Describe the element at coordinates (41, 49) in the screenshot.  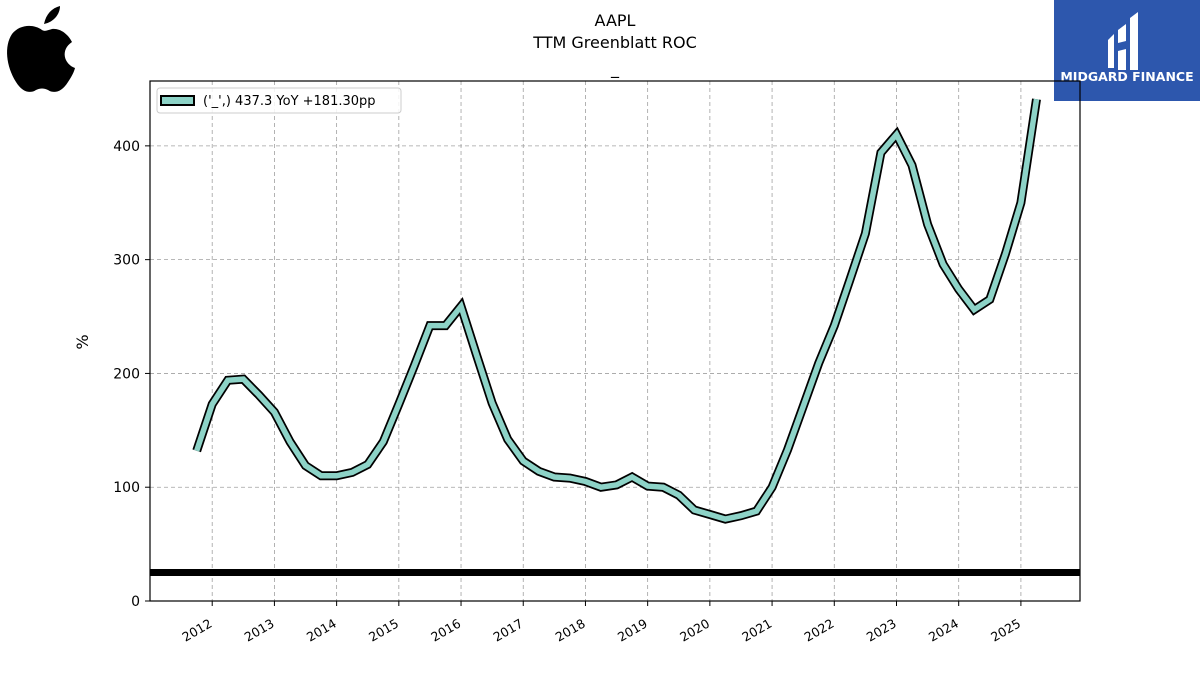
I see `apple-logo-icon` at that location.